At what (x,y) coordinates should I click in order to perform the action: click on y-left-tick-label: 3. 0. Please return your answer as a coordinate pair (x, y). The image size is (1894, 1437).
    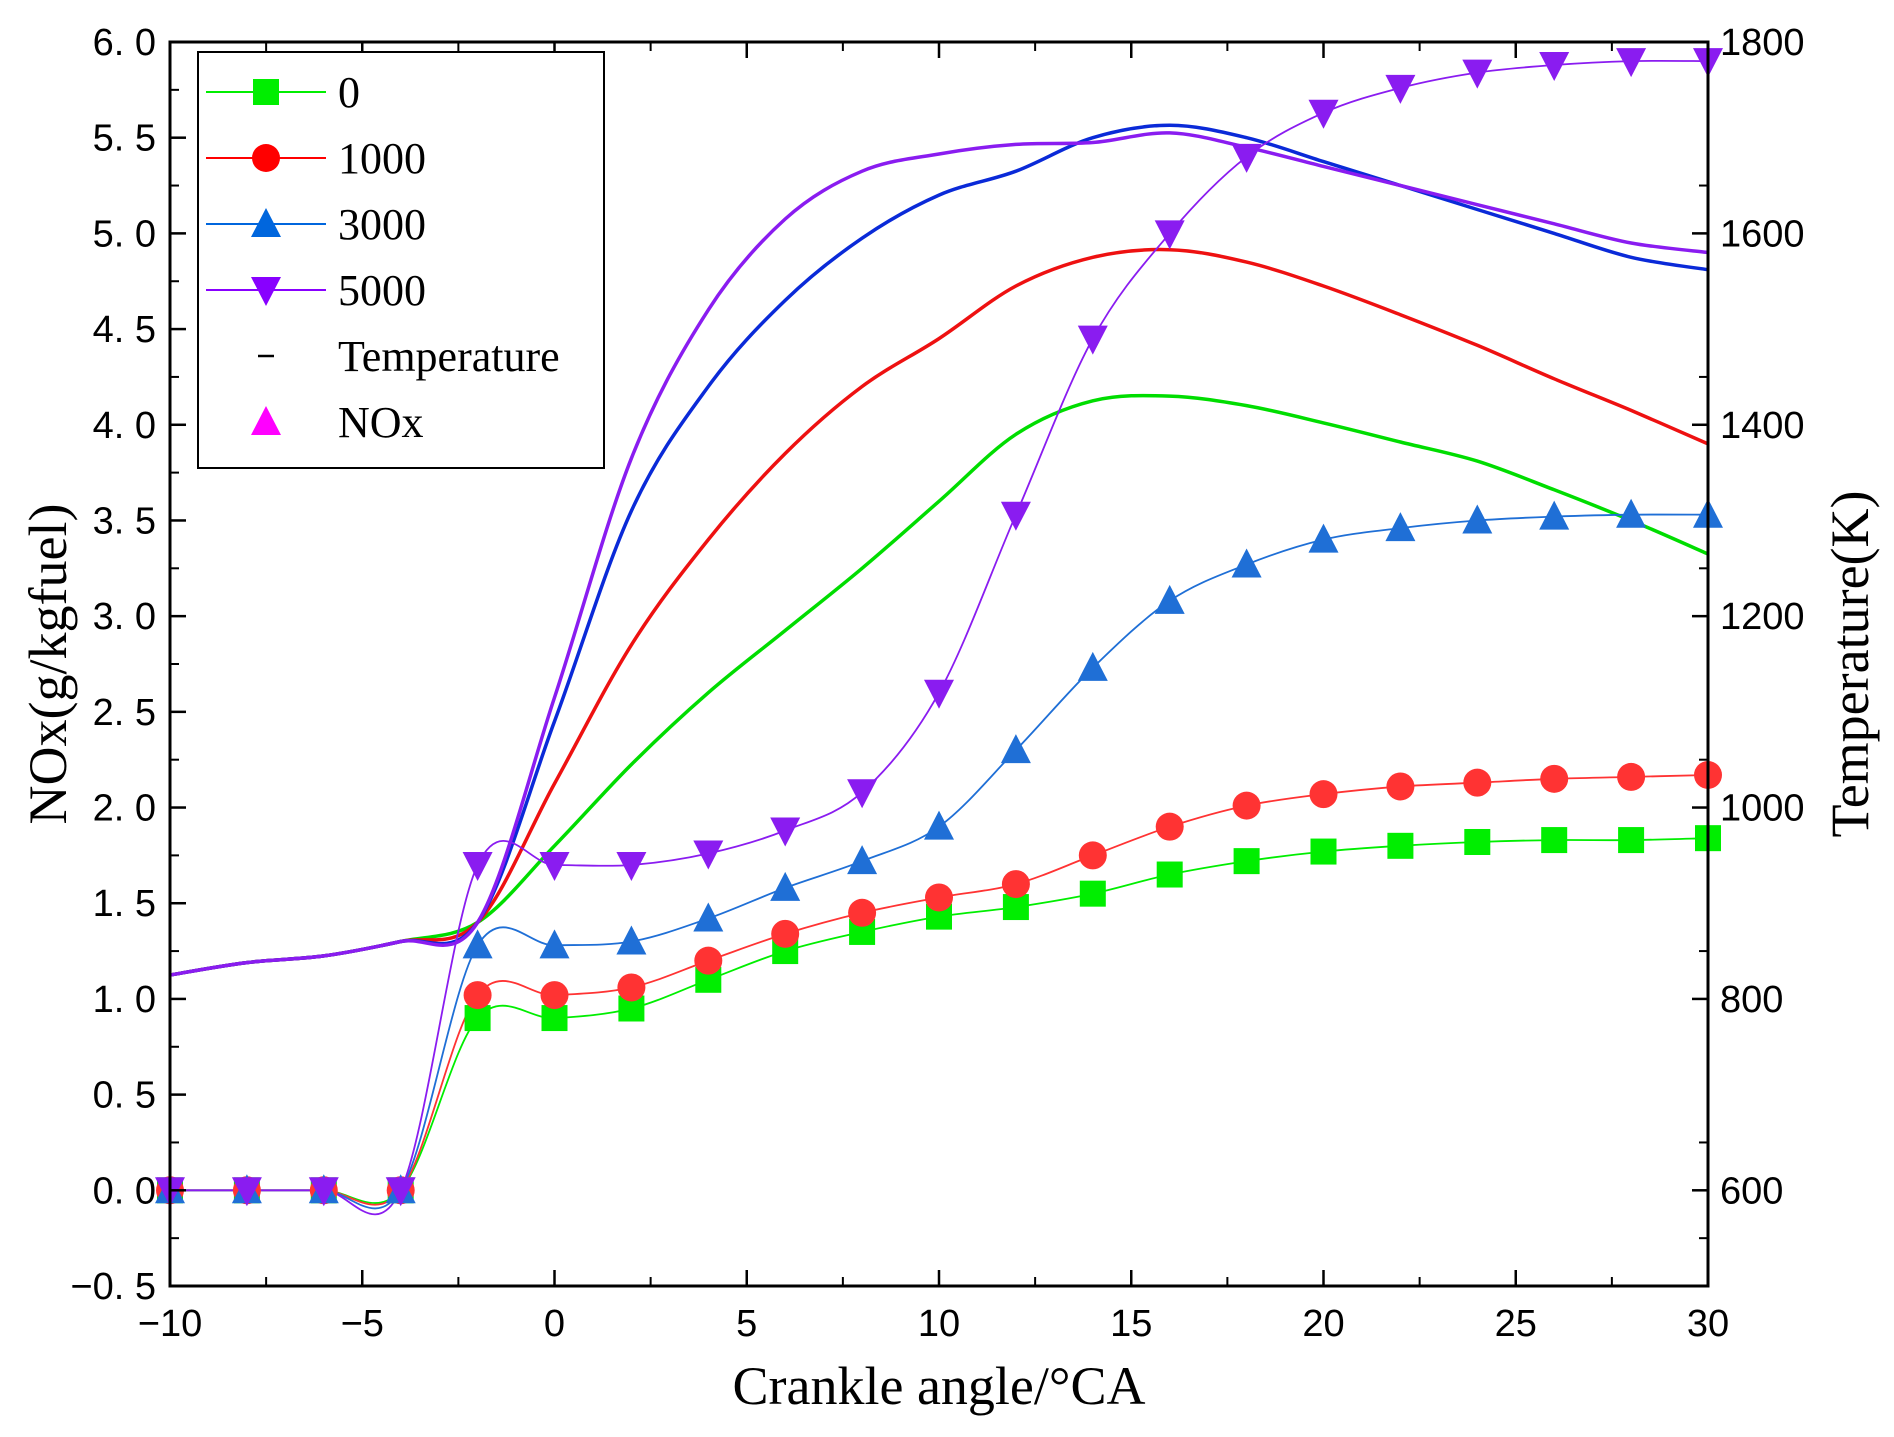
    Looking at the image, I should click on (124, 617).